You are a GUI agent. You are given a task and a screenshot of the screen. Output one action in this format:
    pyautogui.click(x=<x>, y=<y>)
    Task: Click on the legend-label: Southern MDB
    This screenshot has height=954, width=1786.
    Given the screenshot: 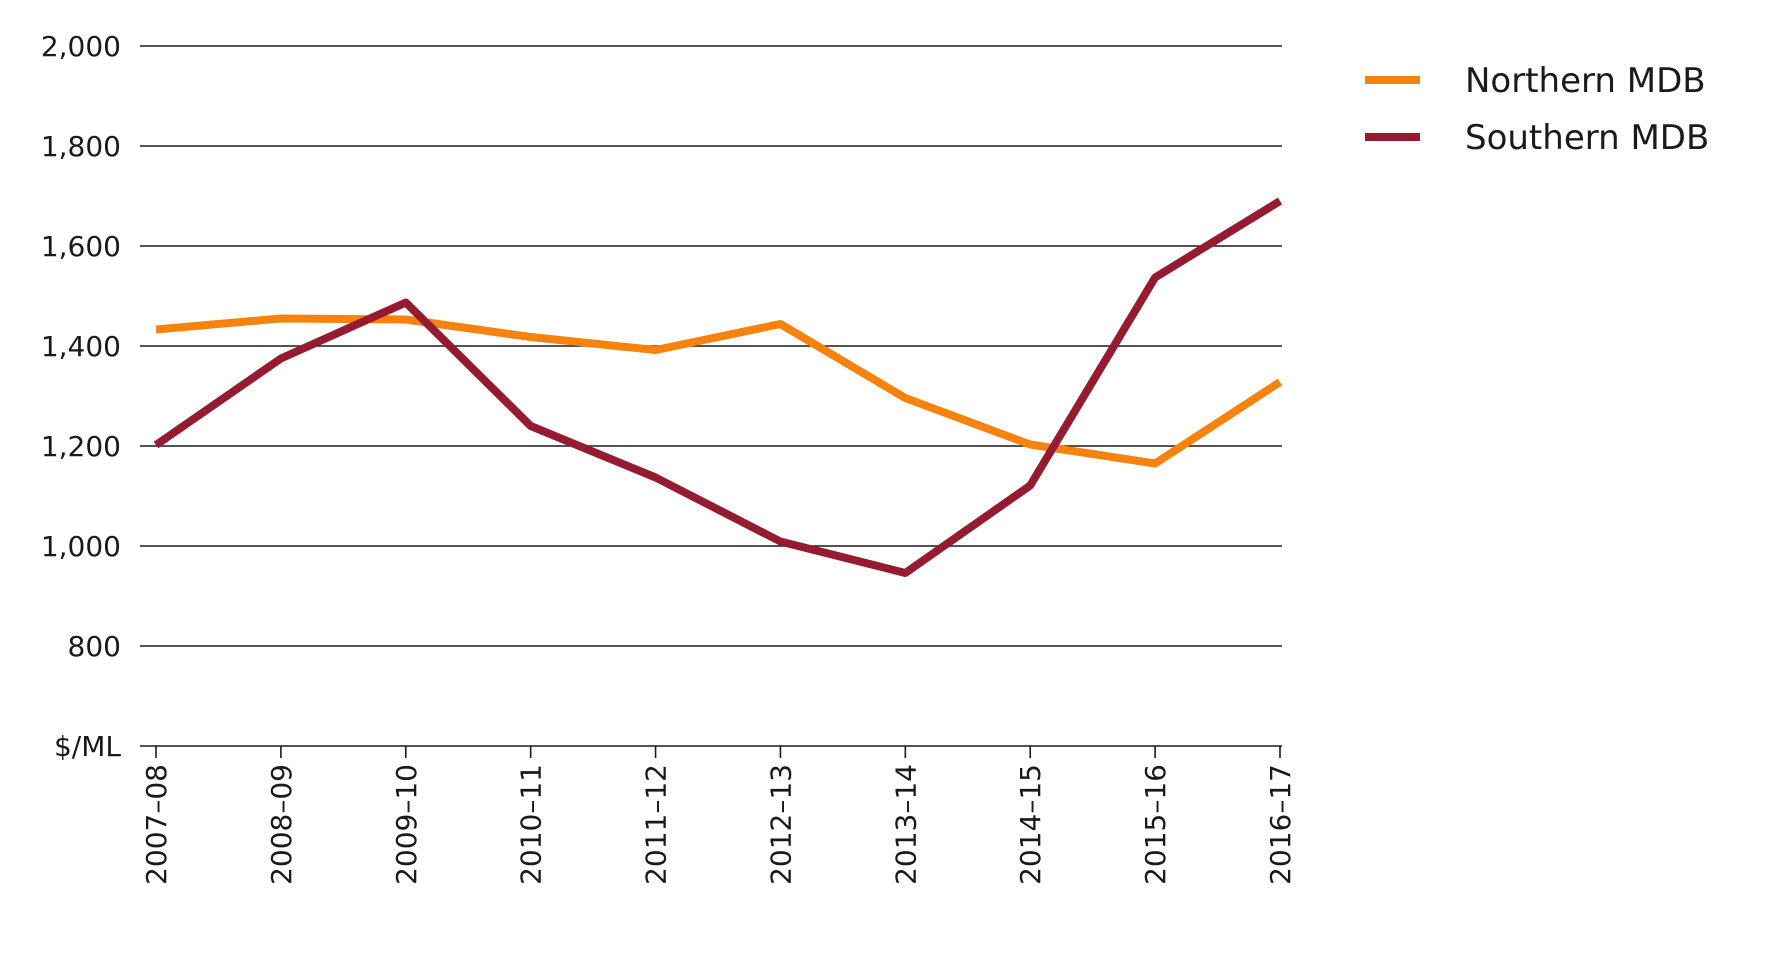 What is the action you would take?
    pyautogui.click(x=1587, y=138)
    